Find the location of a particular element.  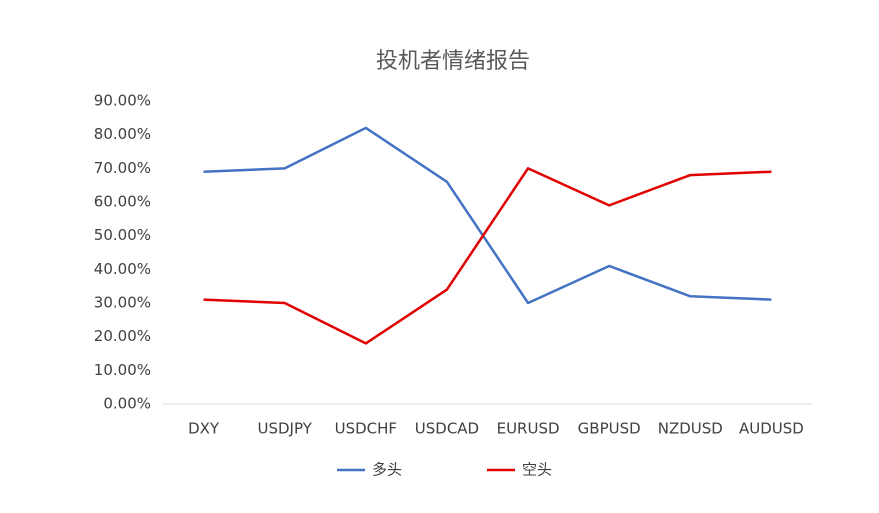

y-tick-label: 80.00% is located at coordinates (122, 134).